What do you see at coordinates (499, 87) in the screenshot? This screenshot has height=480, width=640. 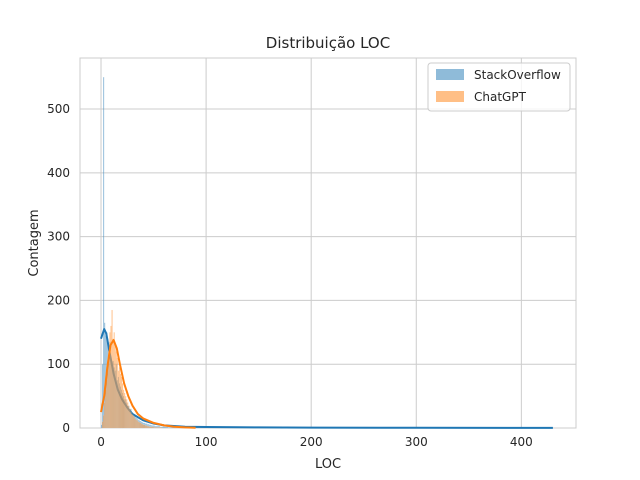 I see `legend: StackOverflow ChatGPT` at bounding box center [499, 87].